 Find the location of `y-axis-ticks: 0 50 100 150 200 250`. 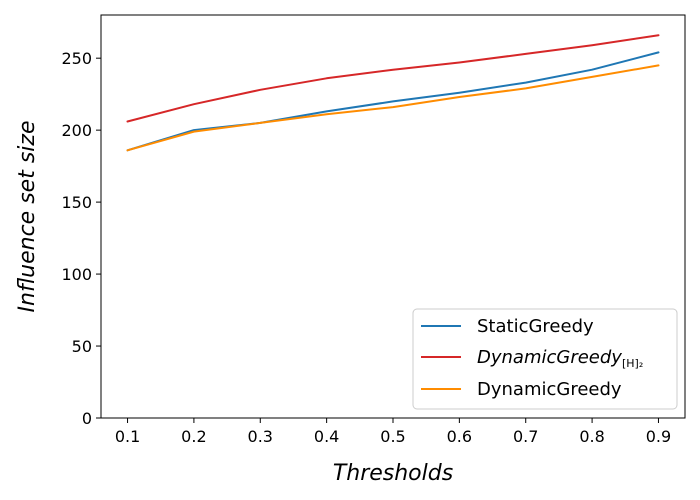

y-axis-ticks: 0 50 100 150 200 250 is located at coordinates (81, 238).